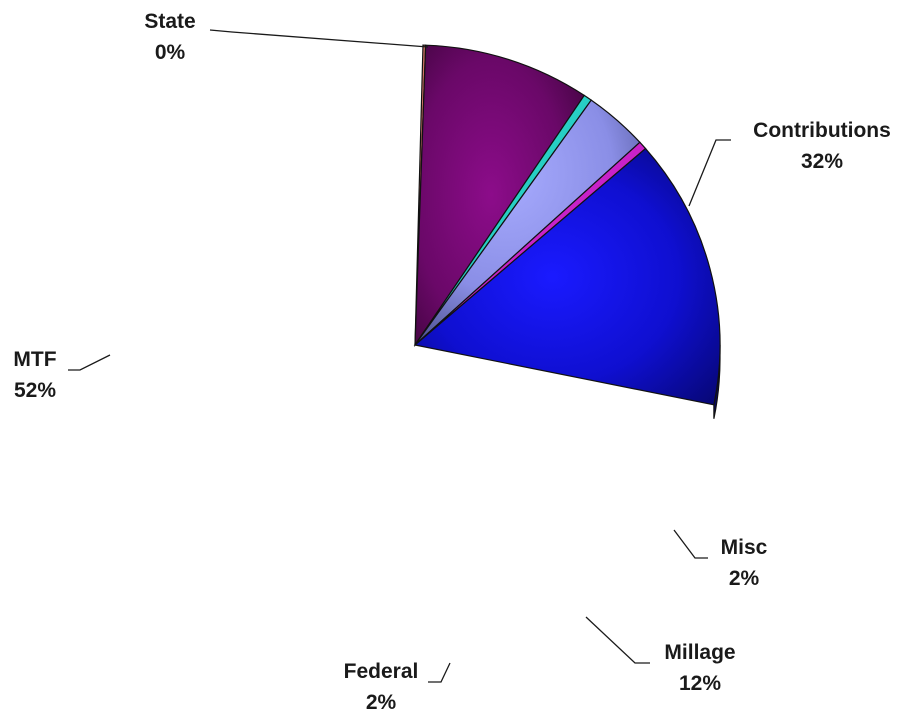 The height and width of the screenshot is (719, 911). What do you see at coordinates (699, 652) in the screenshot?
I see `slice-label-millage: Millage` at bounding box center [699, 652].